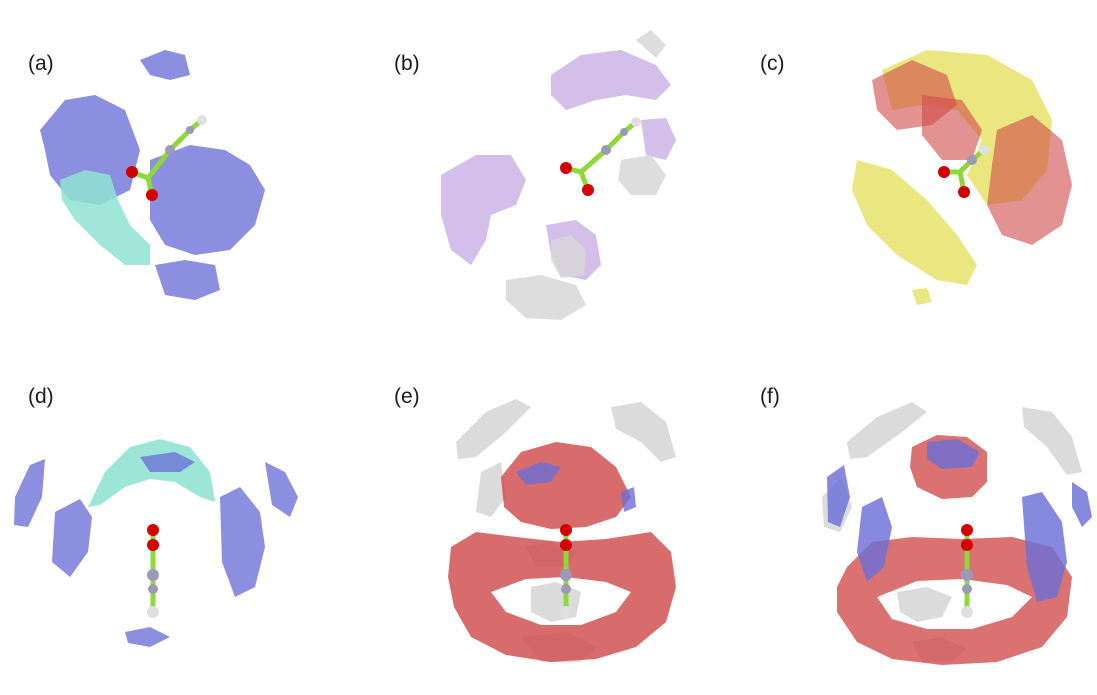 The image size is (1097, 695). Describe the element at coordinates (770, 396) in the screenshot. I see `panel-label: (f)` at that location.